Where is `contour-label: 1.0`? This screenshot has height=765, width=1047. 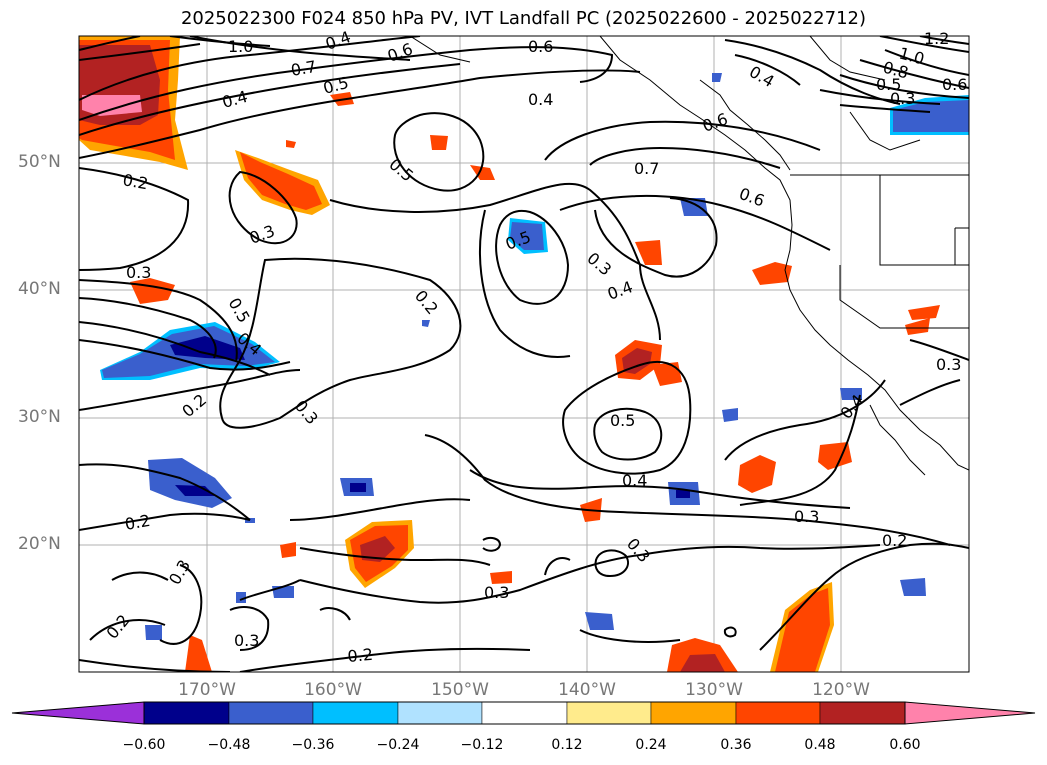
contour-label: 1.0 is located at coordinates (240, 46).